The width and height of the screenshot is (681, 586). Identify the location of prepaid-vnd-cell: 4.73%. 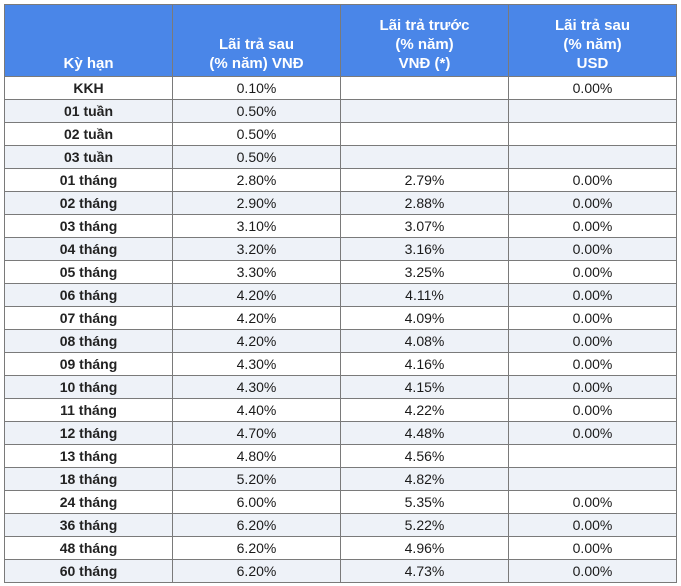
(424, 571).